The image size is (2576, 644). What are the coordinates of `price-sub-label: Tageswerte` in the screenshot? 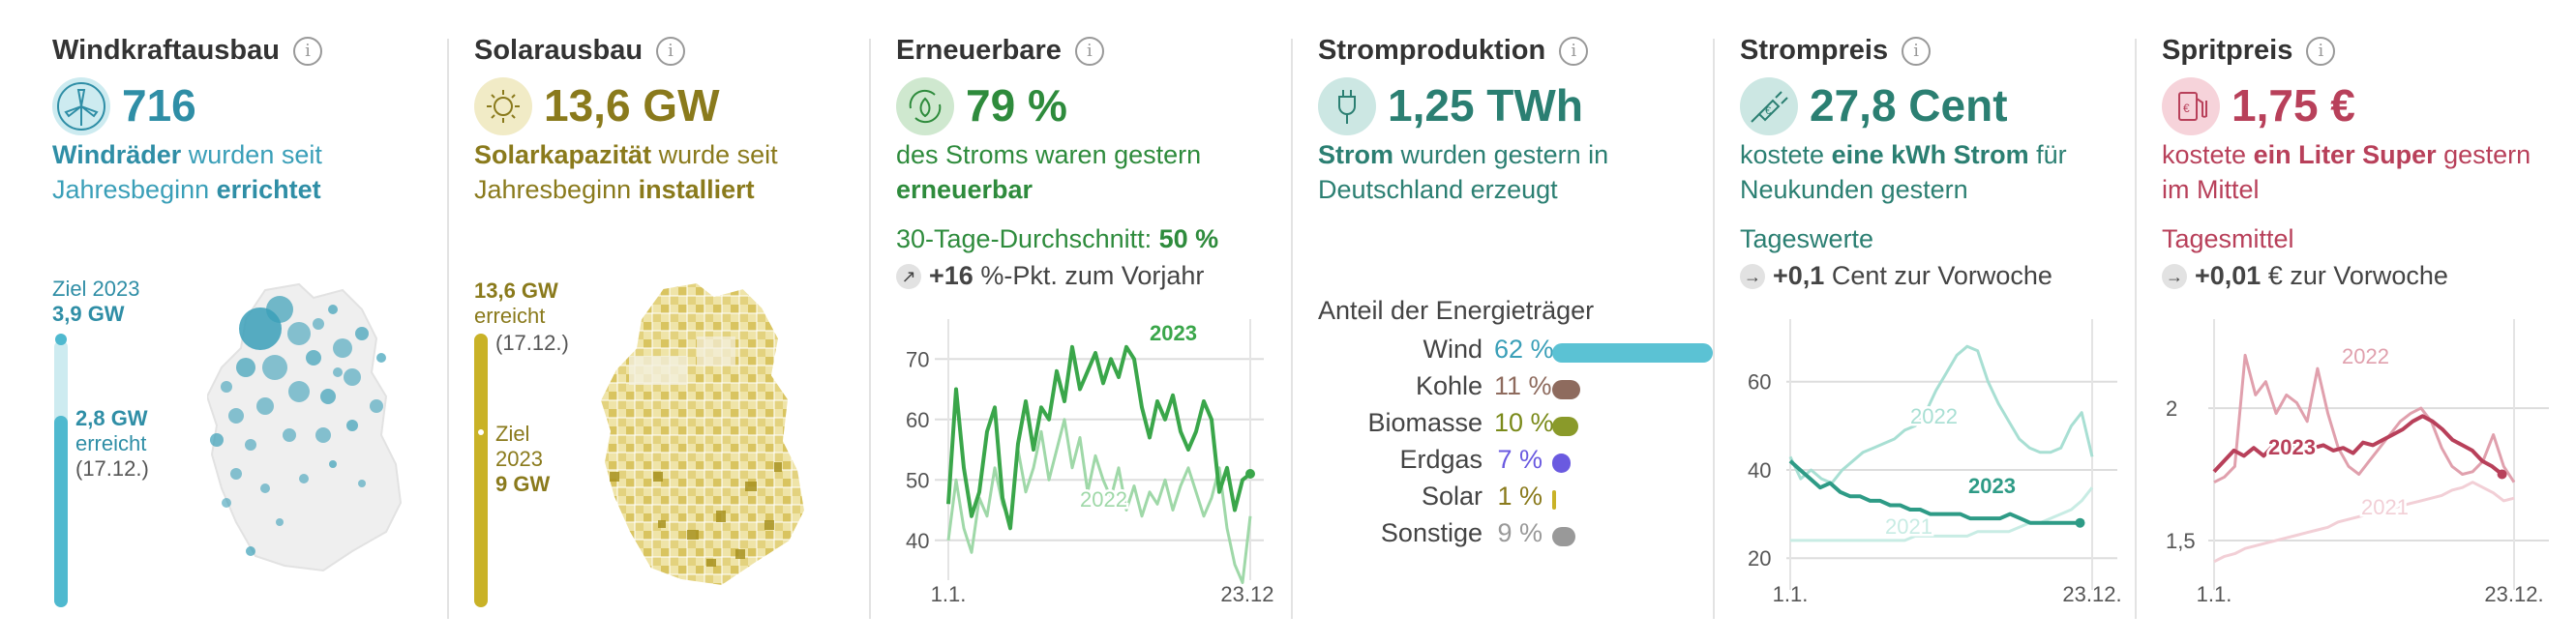 It's located at (1807, 238).